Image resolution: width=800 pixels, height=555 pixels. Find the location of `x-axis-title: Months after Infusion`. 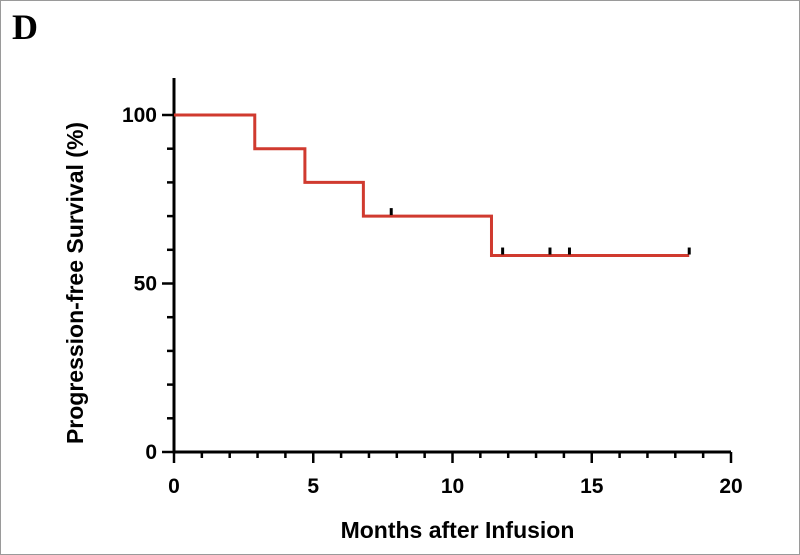

x-axis-title: Months after Infusion is located at coordinates (458, 530).